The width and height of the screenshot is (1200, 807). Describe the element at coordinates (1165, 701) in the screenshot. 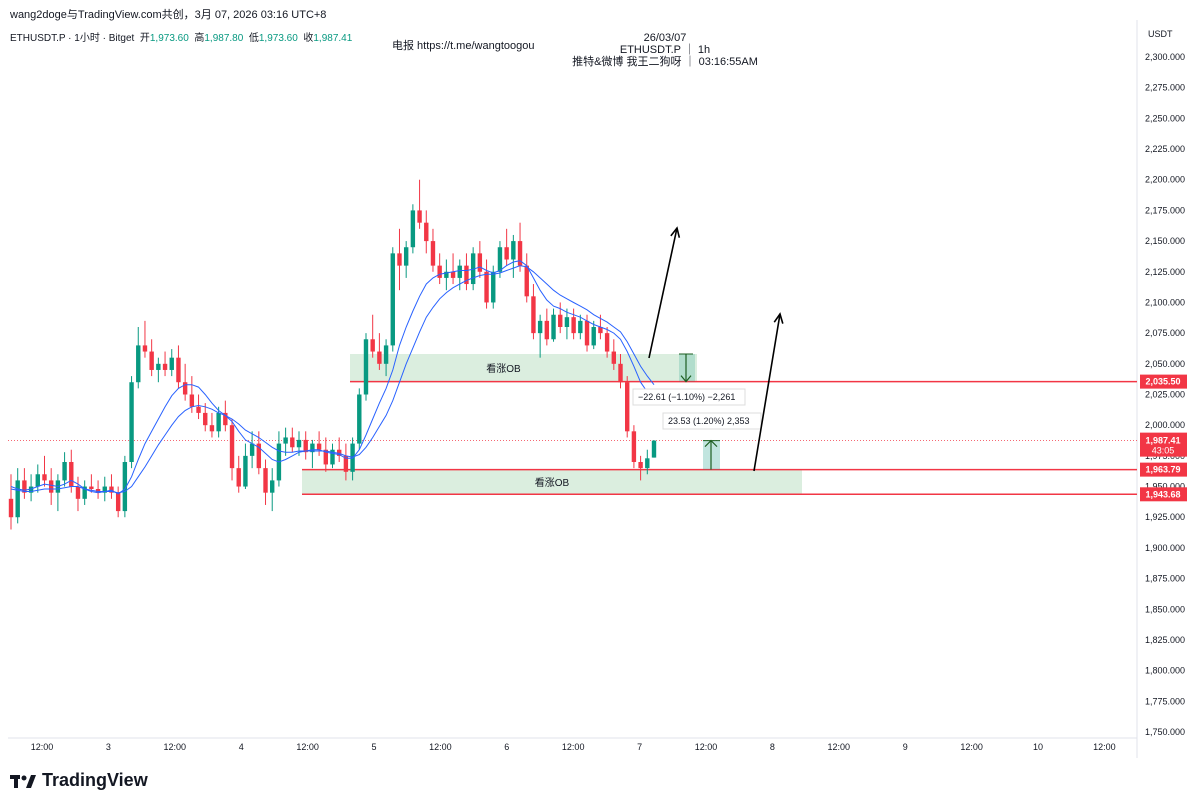

I see `y-tick-label: 1,775.000` at that location.